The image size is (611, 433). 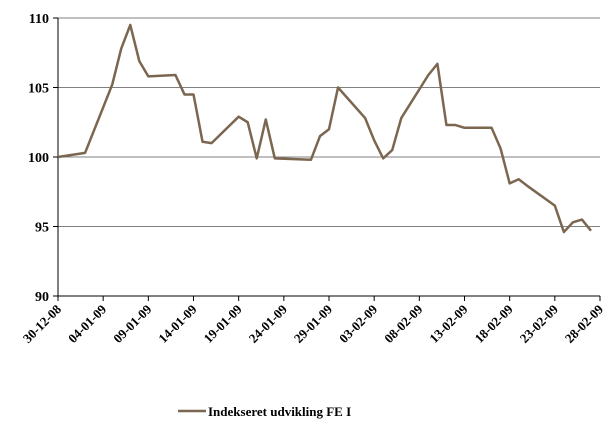 What do you see at coordinates (39, 19) in the screenshot?
I see `y-tick-label-110: 110` at bounding box center [39, 19].